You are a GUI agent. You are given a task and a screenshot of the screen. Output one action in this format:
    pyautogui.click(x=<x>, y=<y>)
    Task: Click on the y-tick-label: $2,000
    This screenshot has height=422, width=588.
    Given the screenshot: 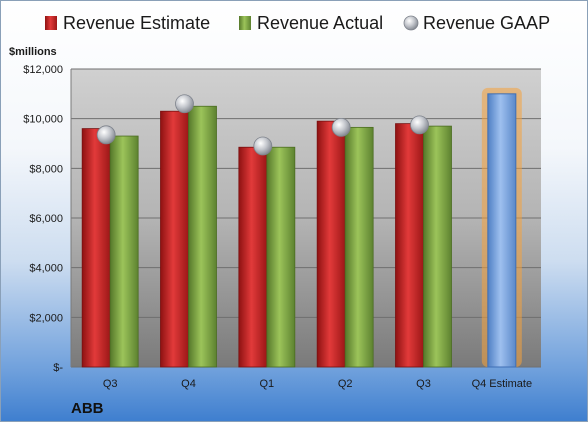 What is the action you would take?
    pyautogui.click(x=46, y=318)
    